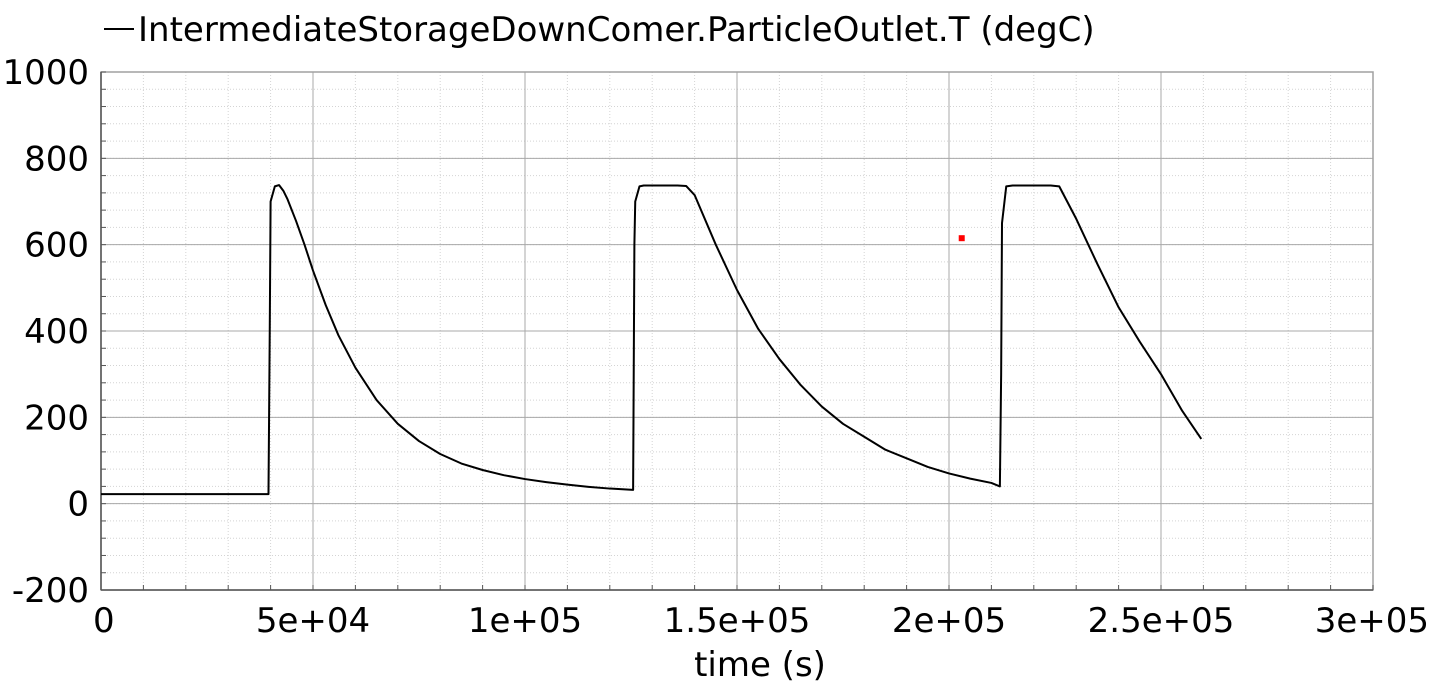 The image size is (1432, 685). What do you see at coordinates (56, 159) in the screenshot?
I see `y-tick-label: 800` at bounding box center [56, 159].